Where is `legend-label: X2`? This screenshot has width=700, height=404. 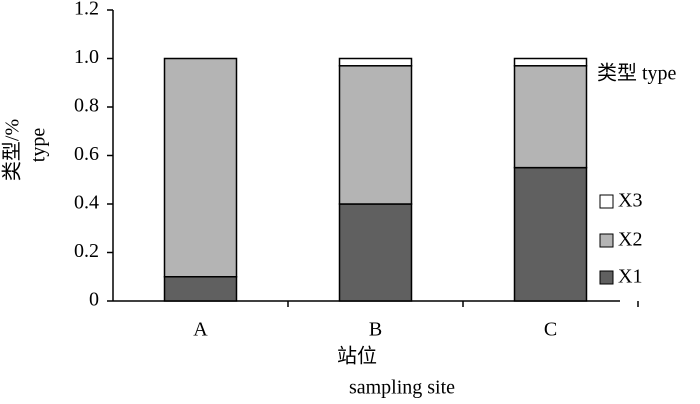
legend-label: X2 is located at coordinates (630, 240).